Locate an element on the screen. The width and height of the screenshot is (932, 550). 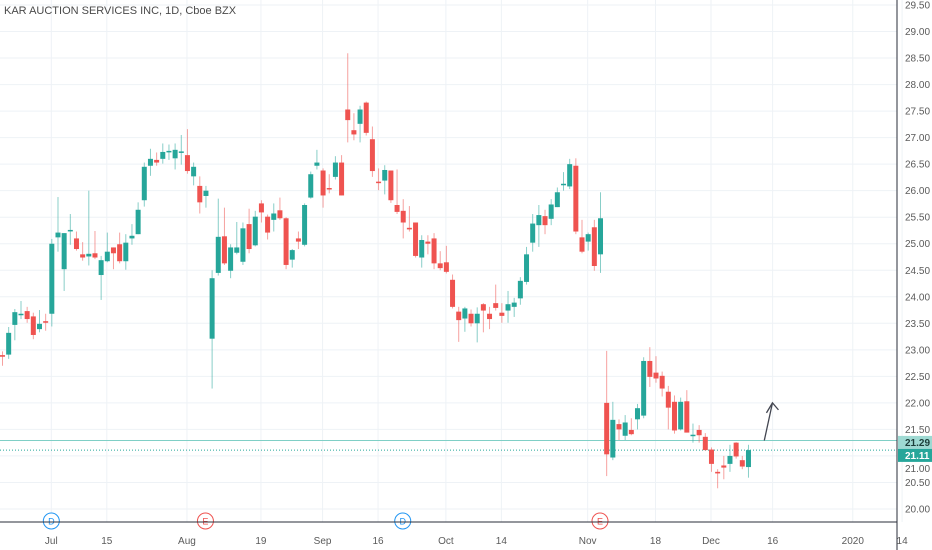
drawings is located at coordinates (771, 421).